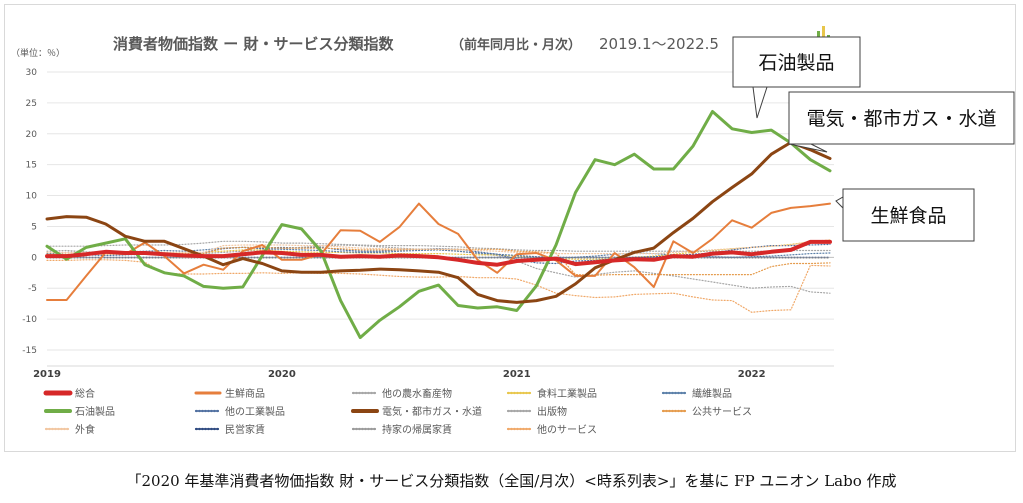  Describe the element at coordinates (32, 197) in the screenshot. I see `y-tick-label: 10` at that location.